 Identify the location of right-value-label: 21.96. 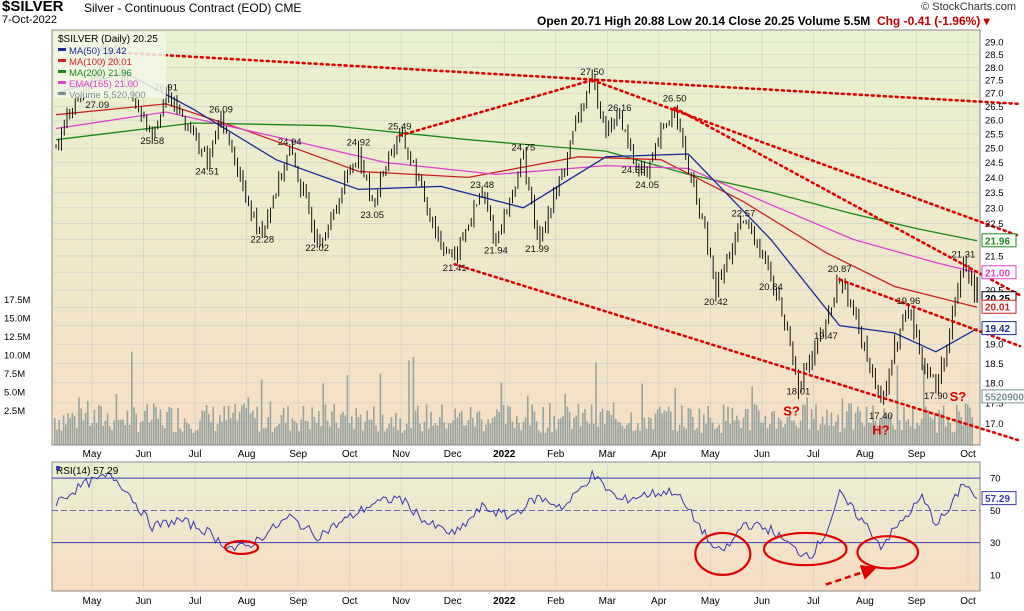
(997, 241).